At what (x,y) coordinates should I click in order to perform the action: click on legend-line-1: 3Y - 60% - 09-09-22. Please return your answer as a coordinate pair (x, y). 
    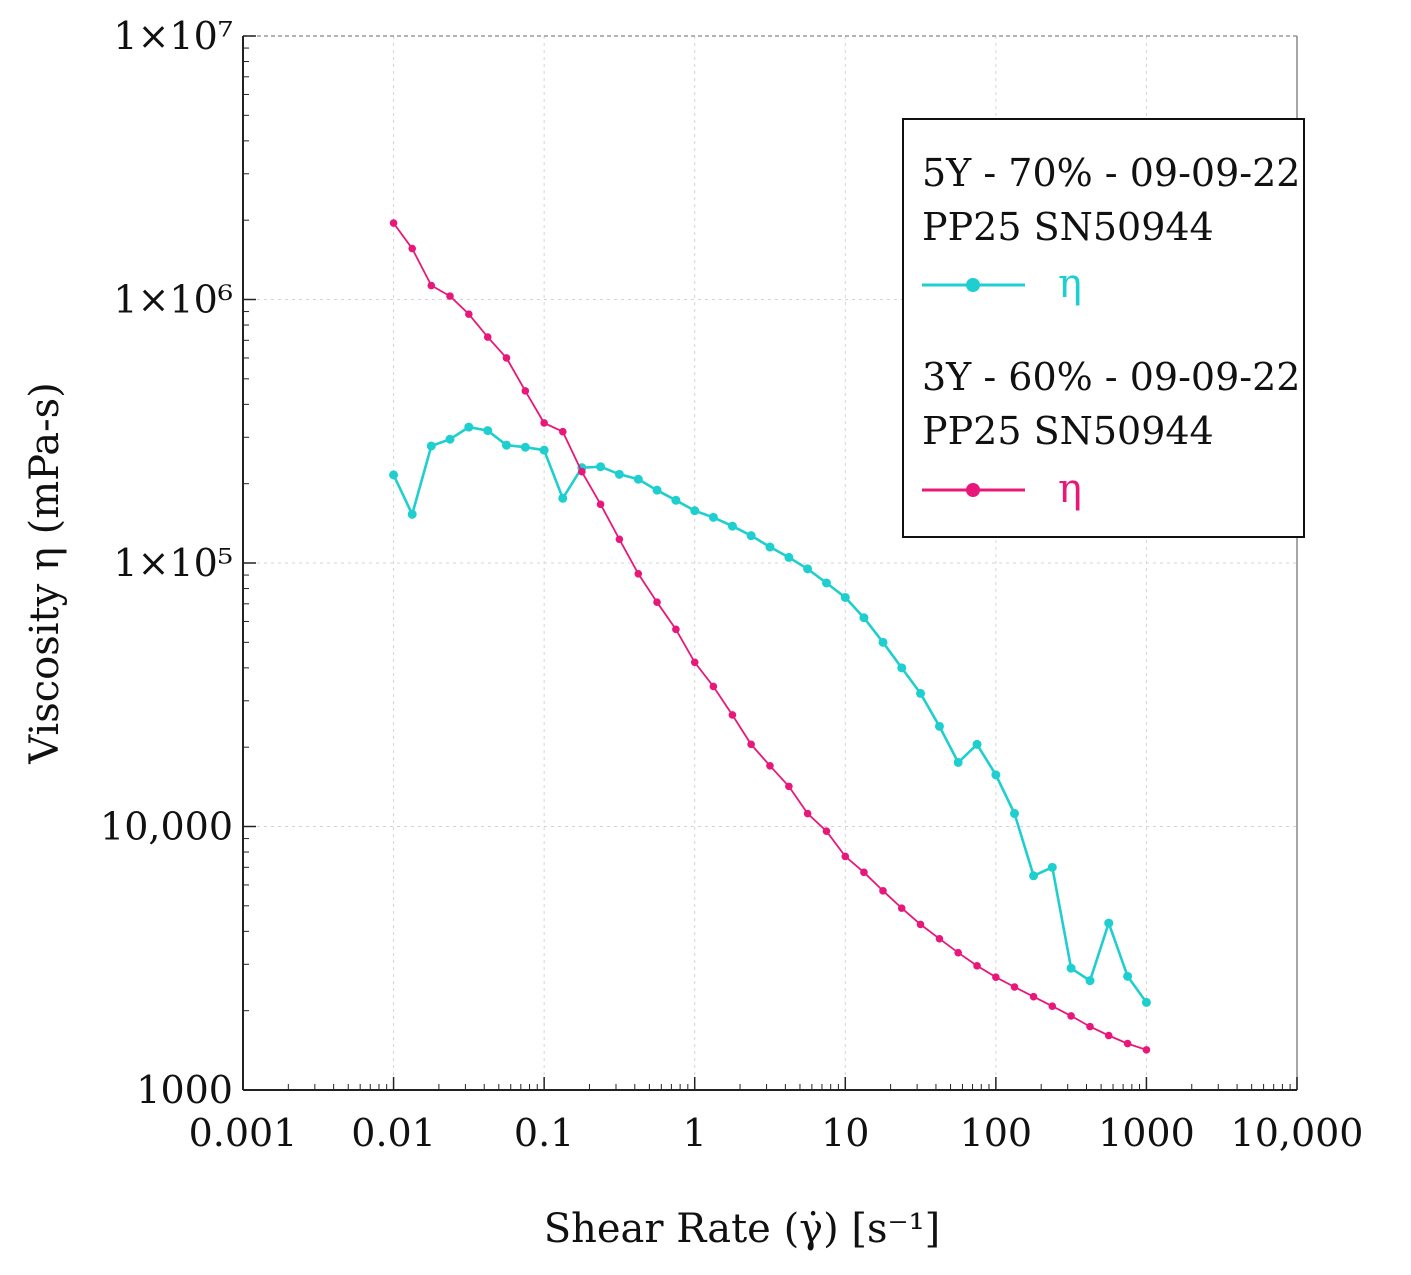
    Looking at the image, I should click on (1111, 377).